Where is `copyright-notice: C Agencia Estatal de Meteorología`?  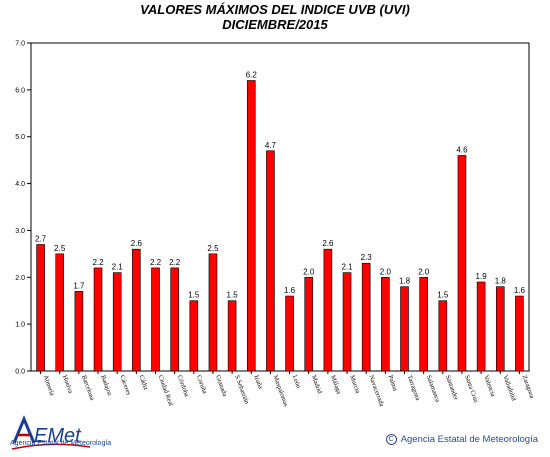 copyright-notice: C Agencia Estatal de Meteorología is located at coordinates (461, 440).